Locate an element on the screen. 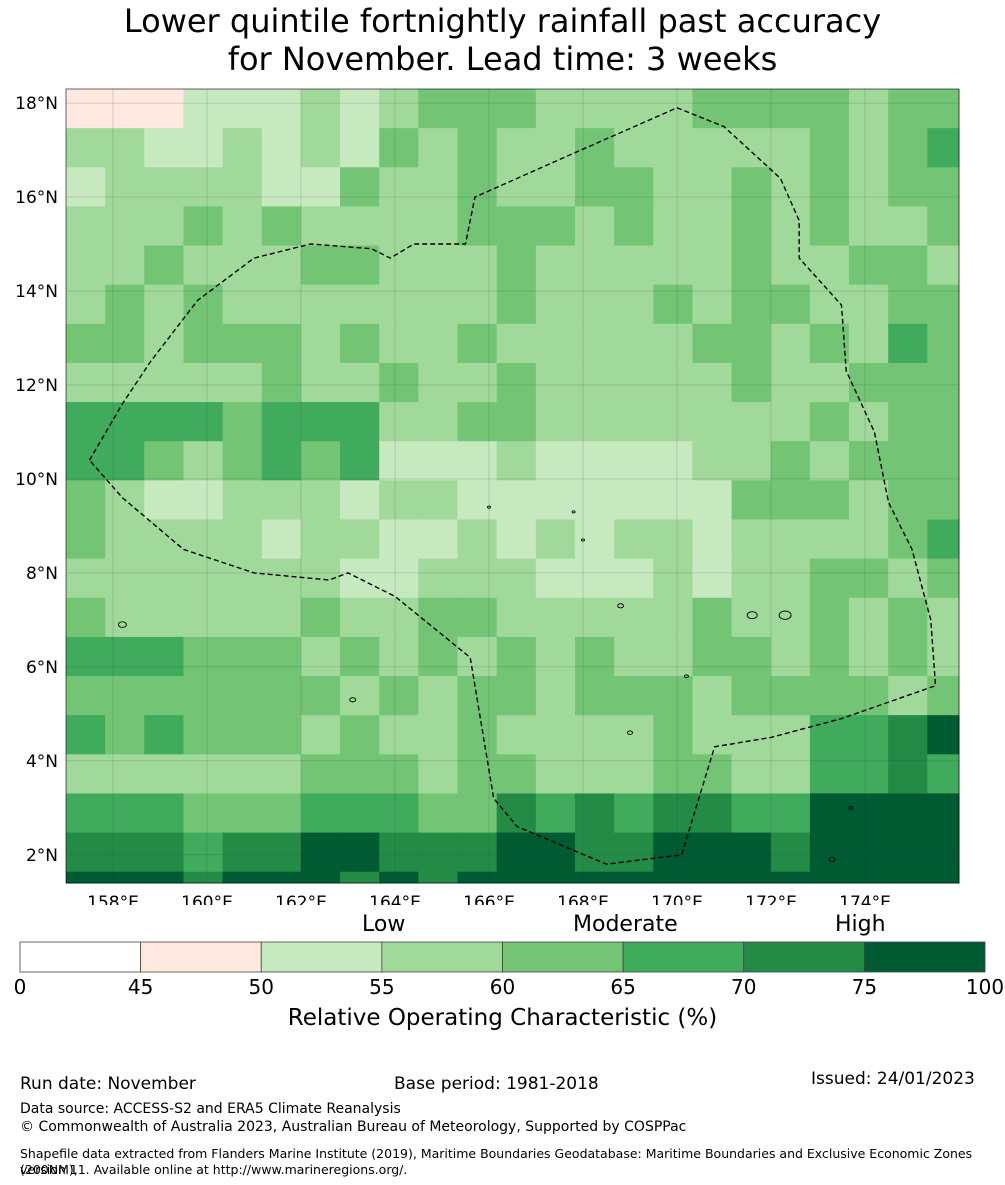 The image size is (1005, 1185). title-line-2: for November. Lead time: 3 weeks is located at coordinates (502, 59).